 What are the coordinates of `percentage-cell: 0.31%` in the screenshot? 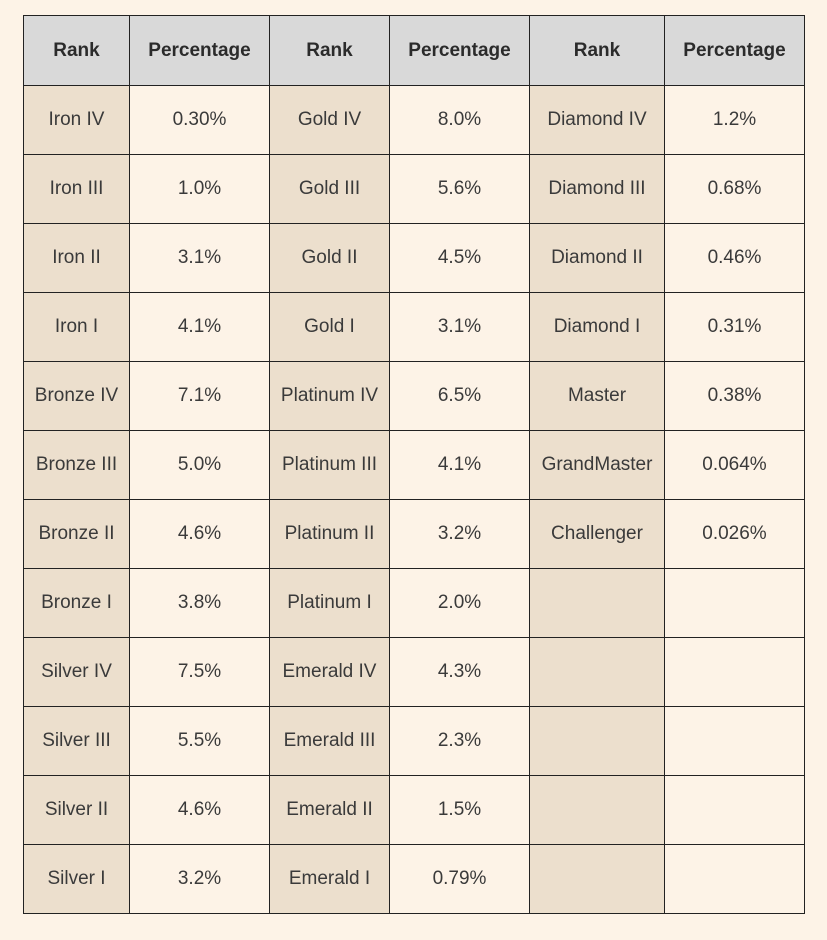 It's located at (734, 327).